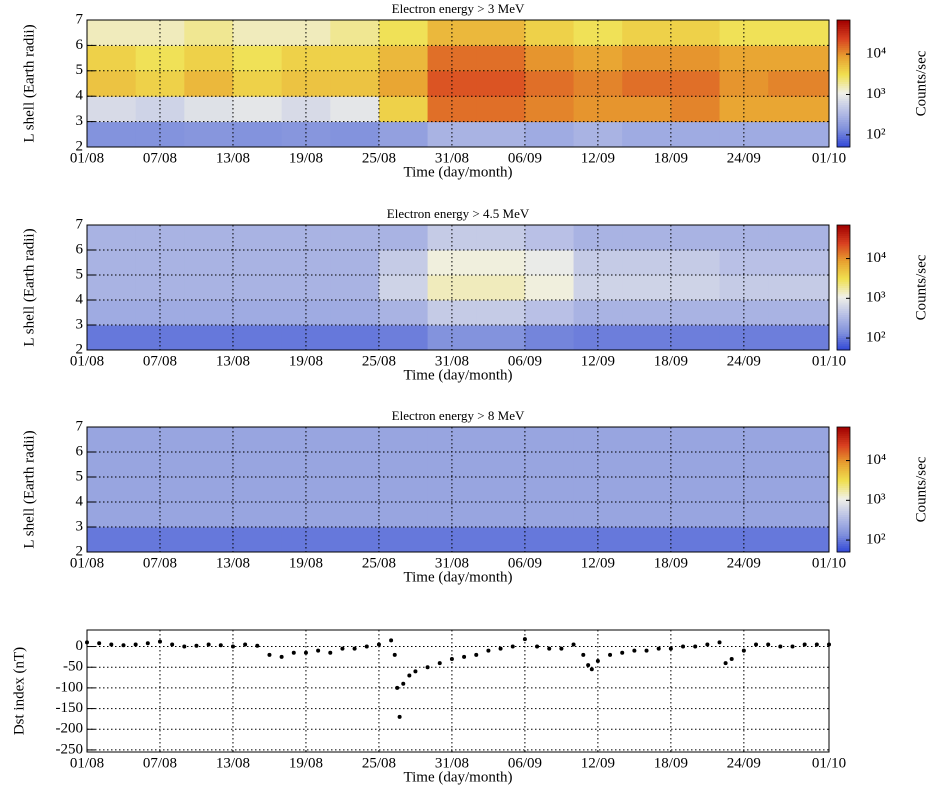  What do you see at coordinates (458, 415) in the screenshot?
I see `panel-title: Electron energy > 8 MeV` at bounding box center [458, 415].